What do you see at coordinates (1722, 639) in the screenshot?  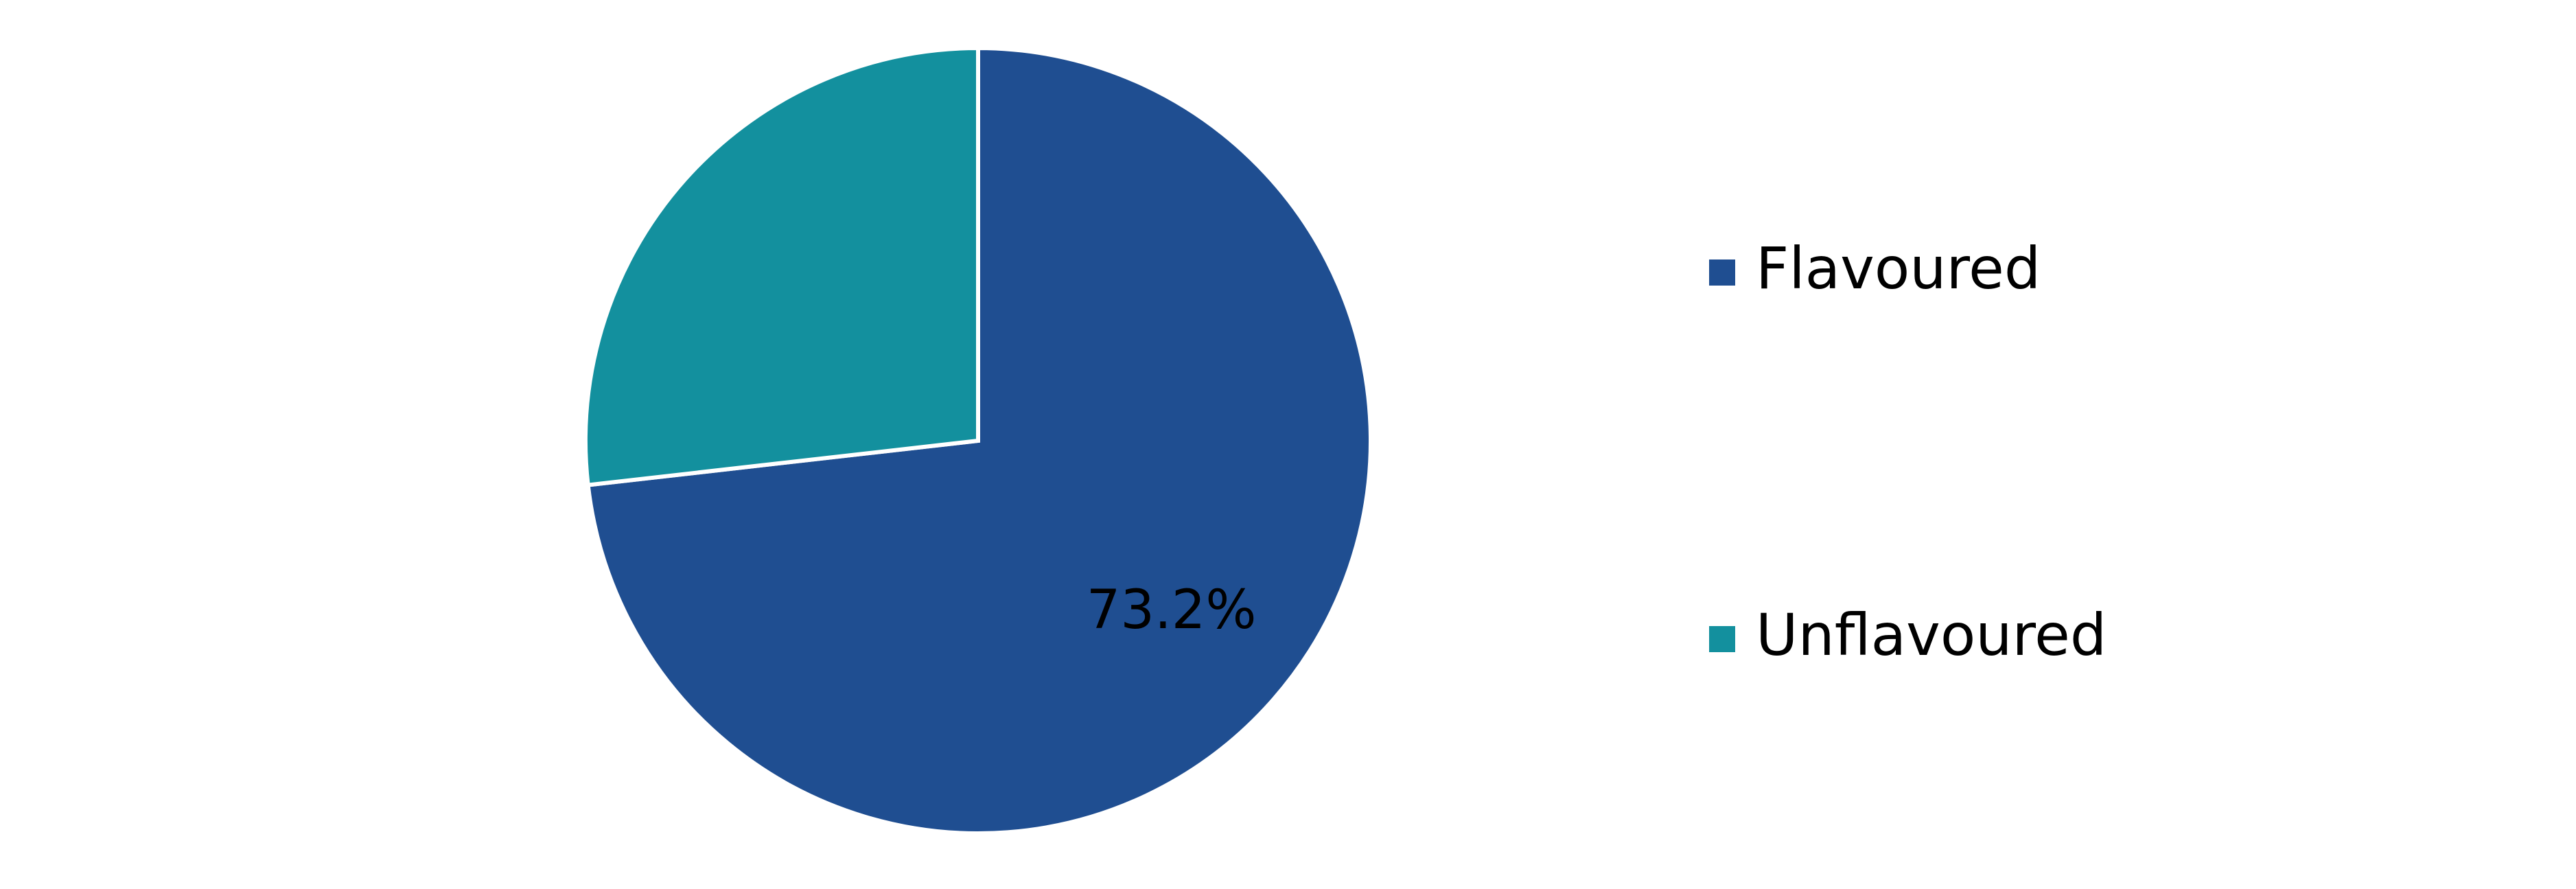 I see `legend-swatch-unflavoured` at bounding box center [1722, 639].